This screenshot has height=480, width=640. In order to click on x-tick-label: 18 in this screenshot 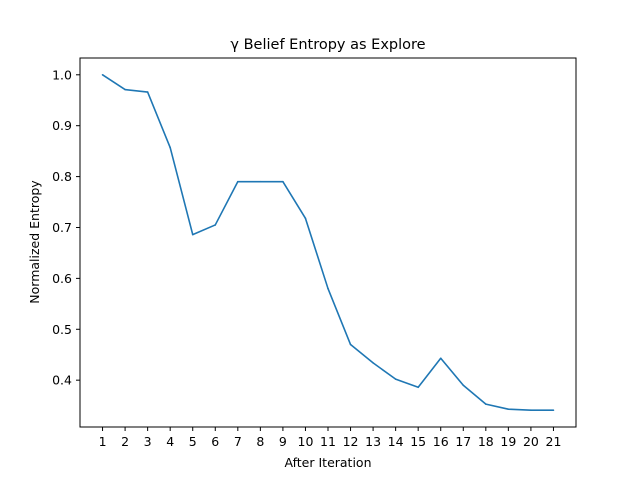, I will do `click(486, 441)`.